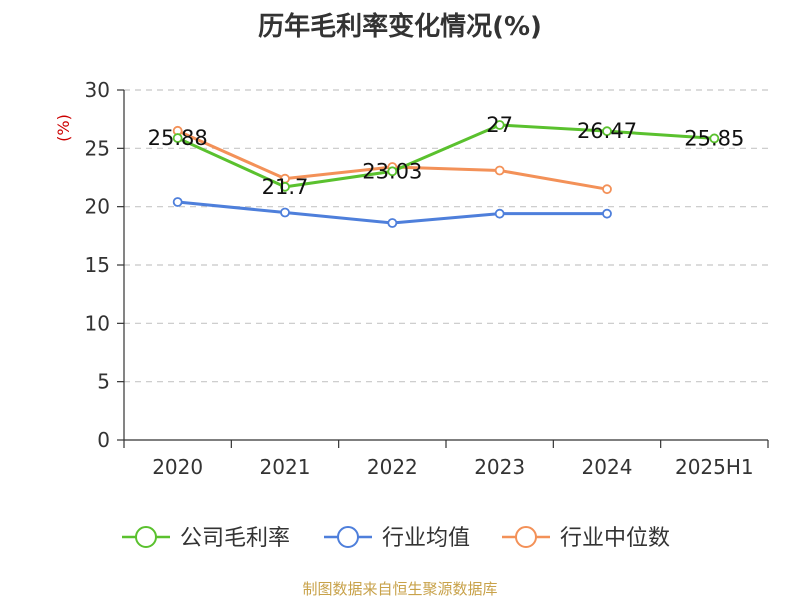  I want to click on data-labels: 25.88 21.7 23.03 27 26.47 25.85, so click(446, 156).